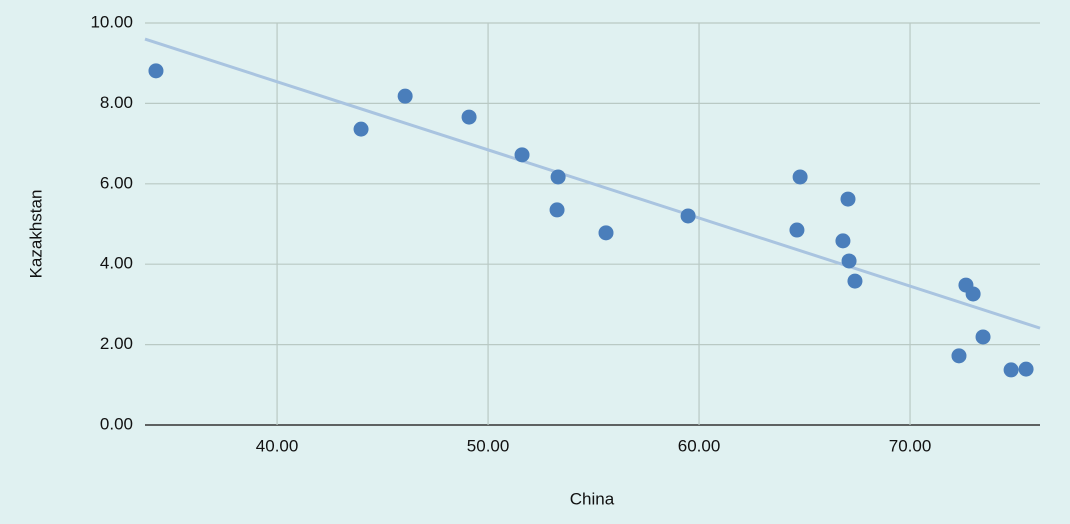 This screenshot has width=1070, height=524. Describe the element at coordinates (111, 21) in the screenshot. I see `y-tick-label: 10.00` at that location.